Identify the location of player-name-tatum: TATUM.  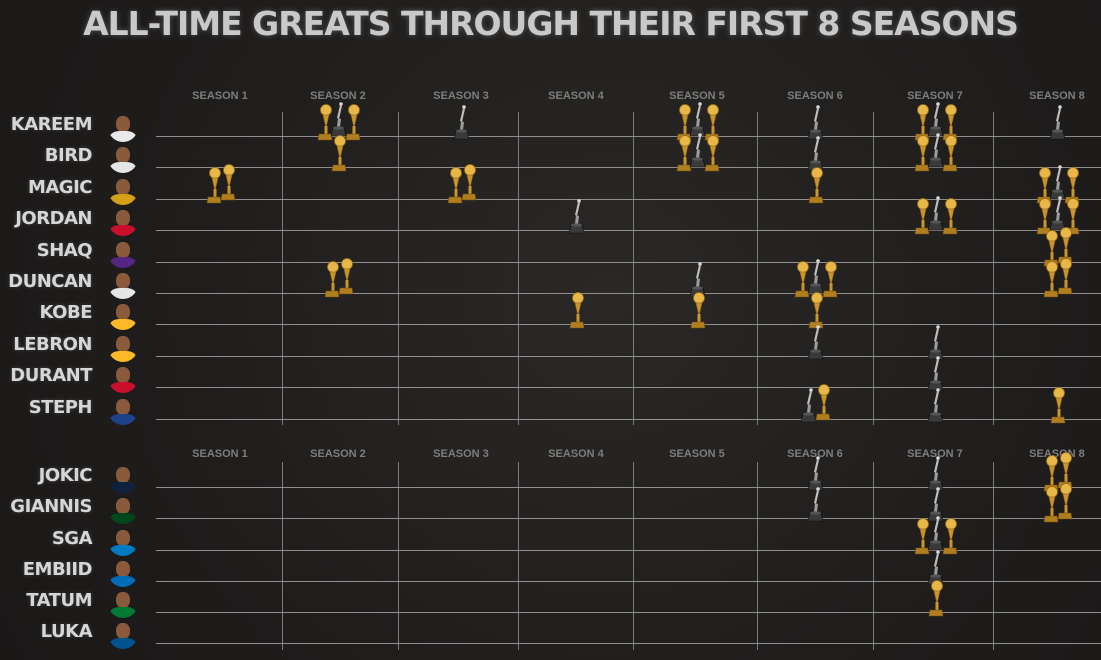
(59, 600).